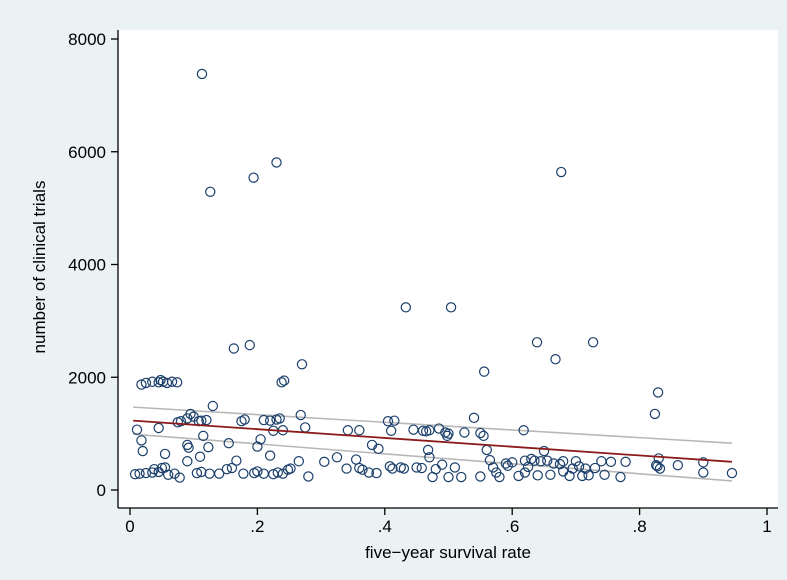  I want to click on x-tick-label: .4, so click(385, 526).